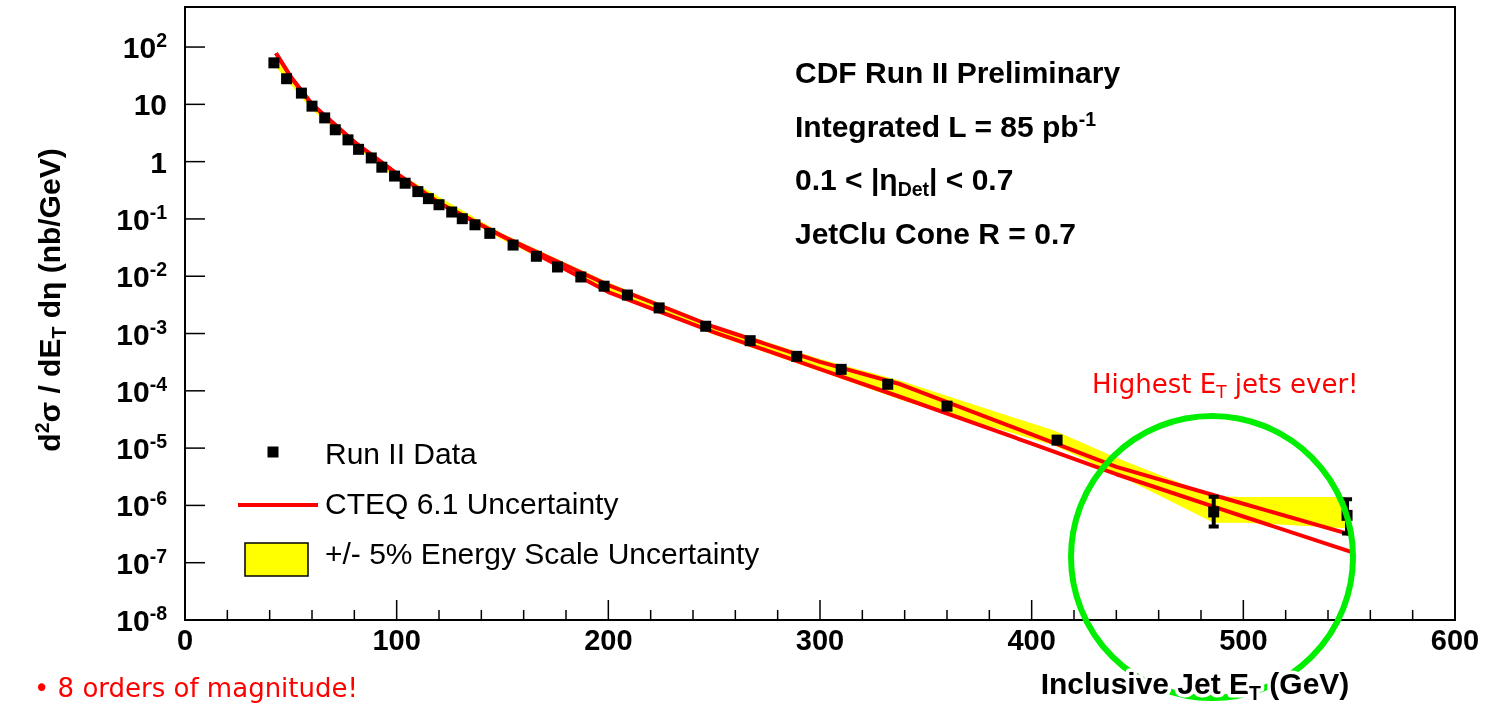 The image size is (1488, 704). Describe the element at coordinates (142, 390) in the screenshot. I see `y-tick-label: 10$^{-4}$` at that location.